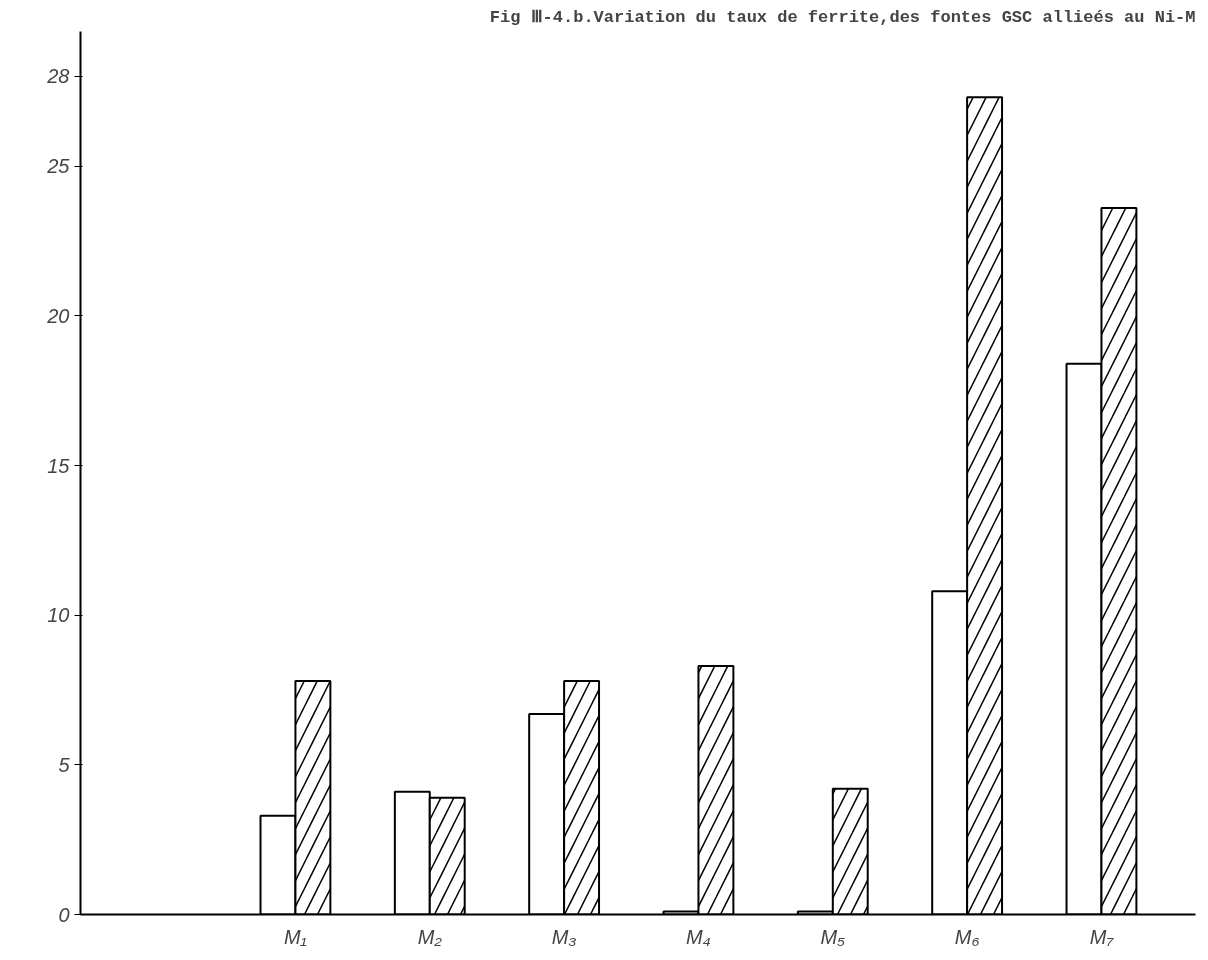 This screenshot has width=1208, height=960. I want to click on x-tick-label: M₄, so click(698, 936).